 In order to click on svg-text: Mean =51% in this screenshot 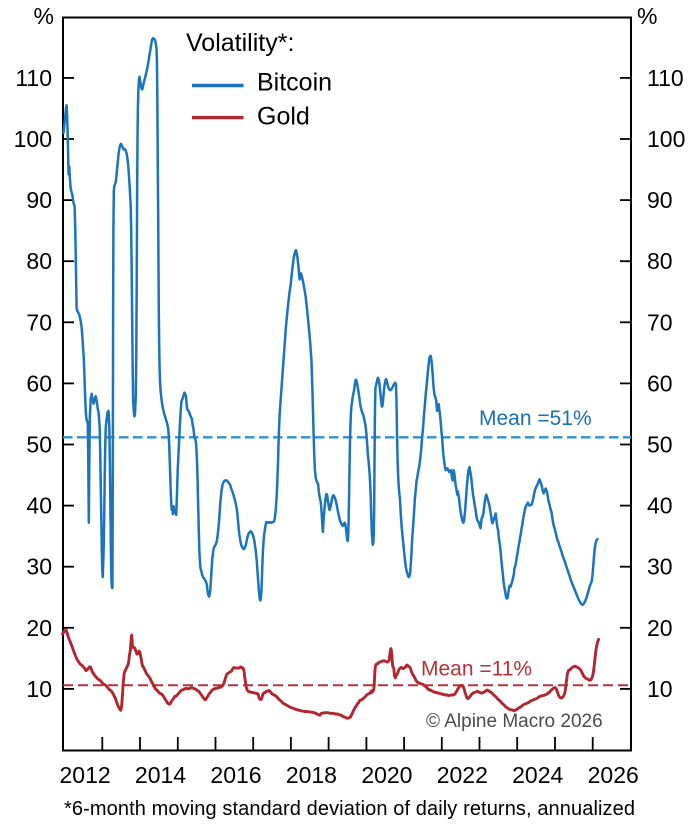, I will do `click(535, 418)`.